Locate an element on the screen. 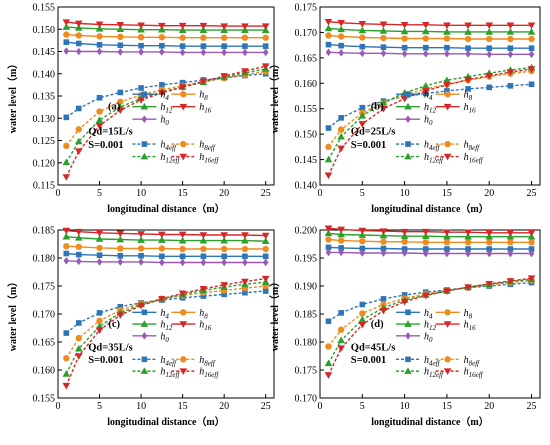 Image resolution: width=550 pixels, height=445 pixels. series-line-h16eff is located at coordinates (165, 332).